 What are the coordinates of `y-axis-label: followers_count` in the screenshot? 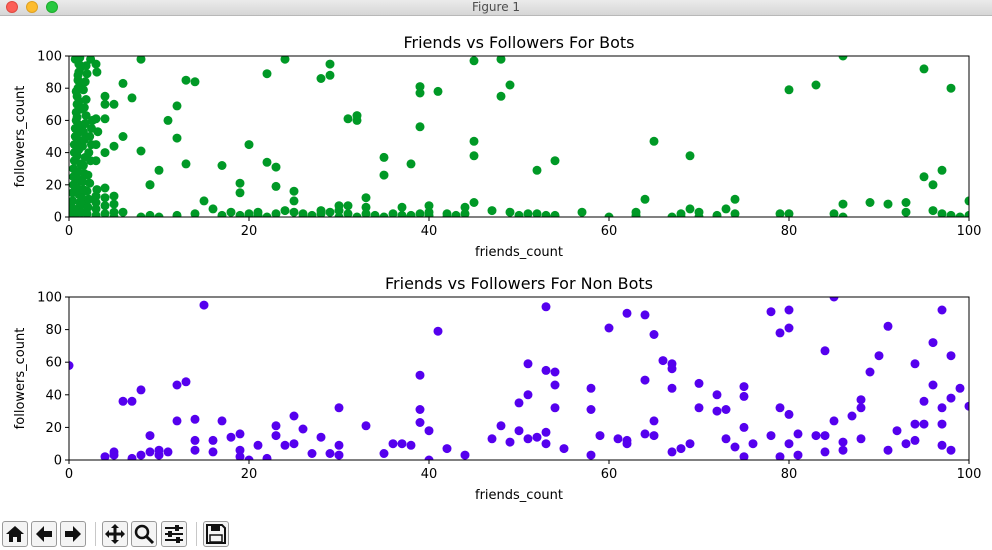 It's located at (20, 137).